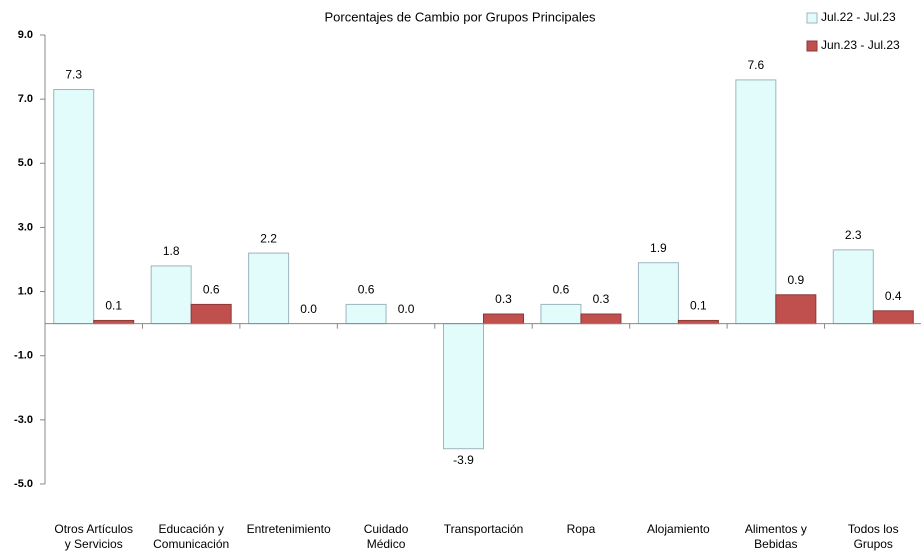  I want to click on y-tick-label: 9.0, so click(25, 35).